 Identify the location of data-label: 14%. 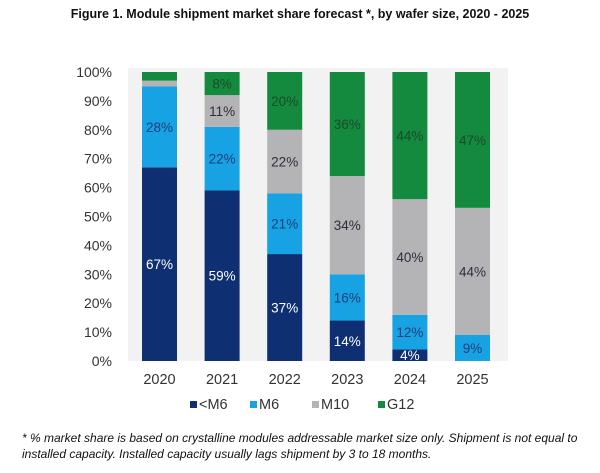
(347, 341).